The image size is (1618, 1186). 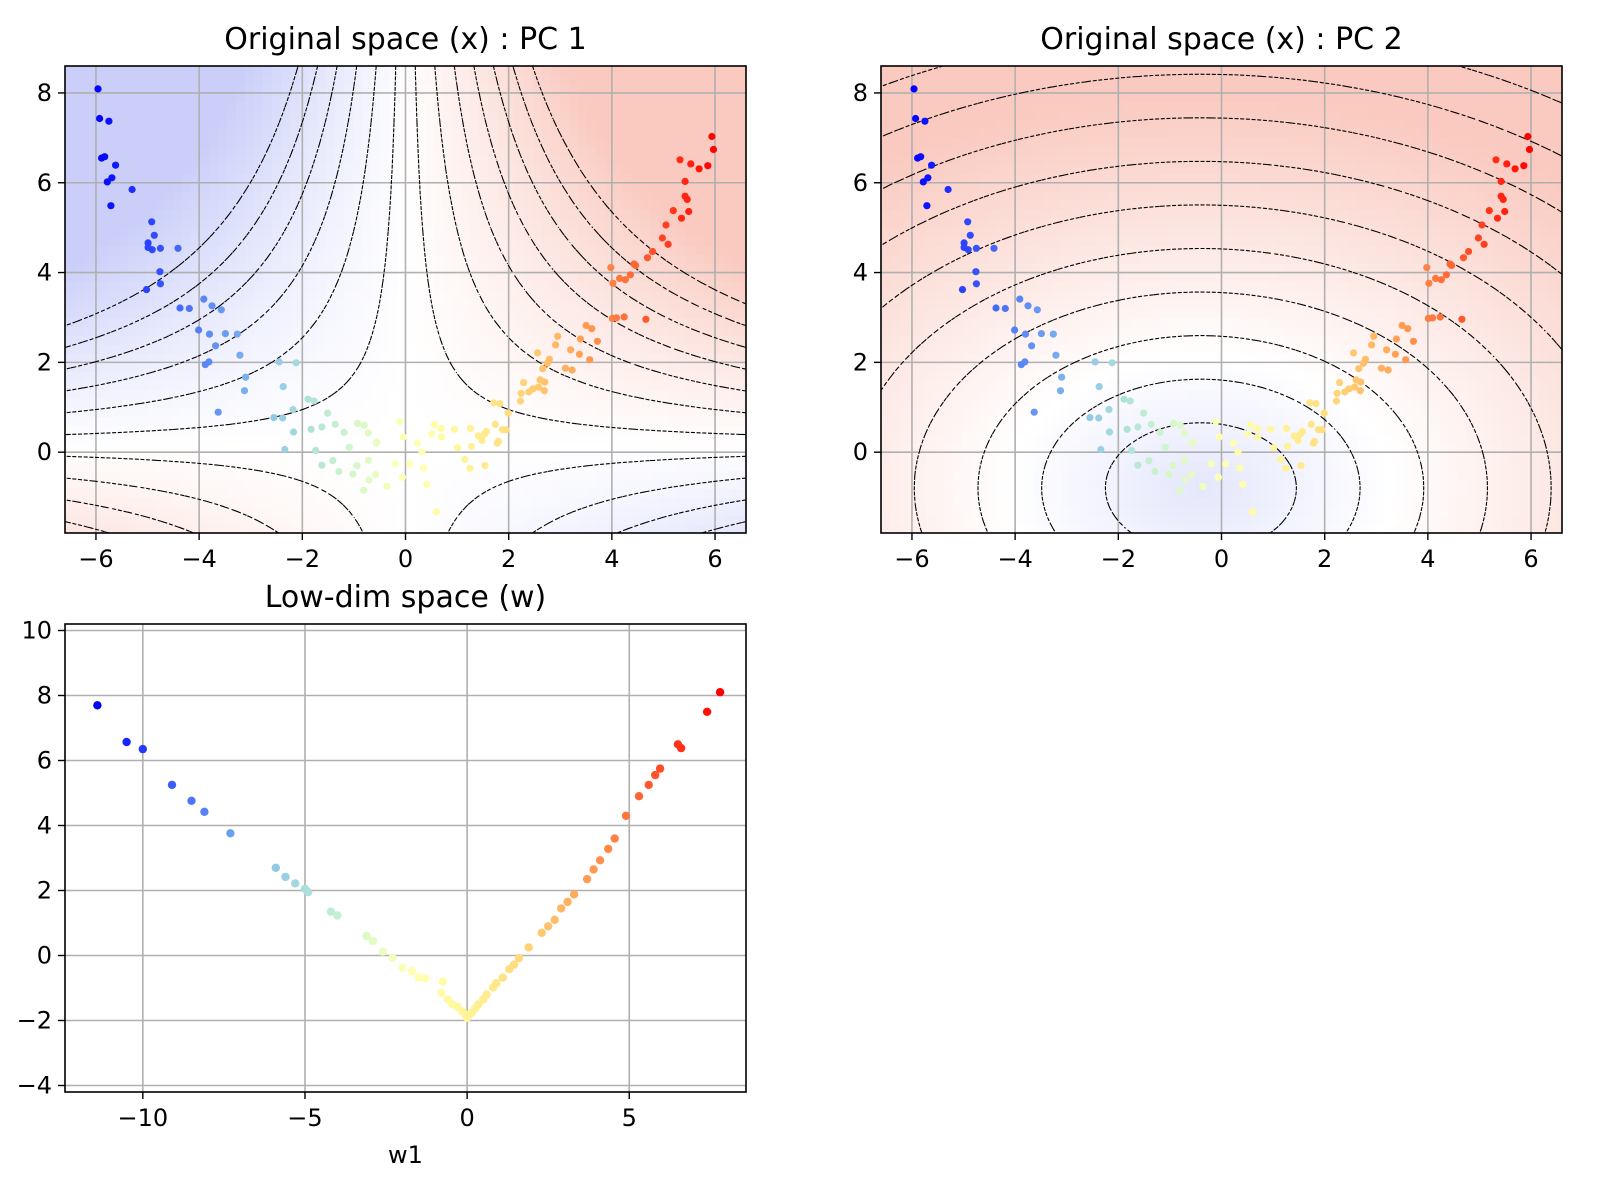 What do you see at coordinates (405, 559) in the screenshot?
I see `x-tick-label: 0` at bounding box center [405, 559].